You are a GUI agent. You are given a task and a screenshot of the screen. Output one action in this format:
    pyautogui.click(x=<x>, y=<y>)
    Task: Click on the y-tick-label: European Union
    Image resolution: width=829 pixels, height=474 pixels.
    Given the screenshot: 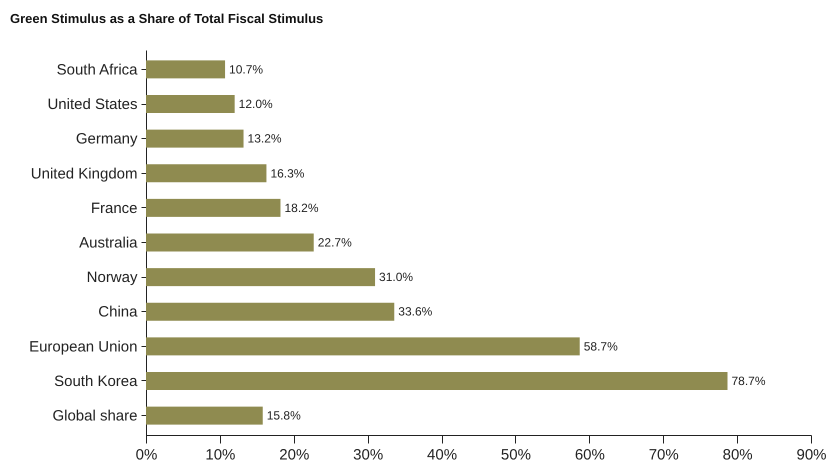 What is the action you would take?
    pyautogui.click(x=83, y=347)
    